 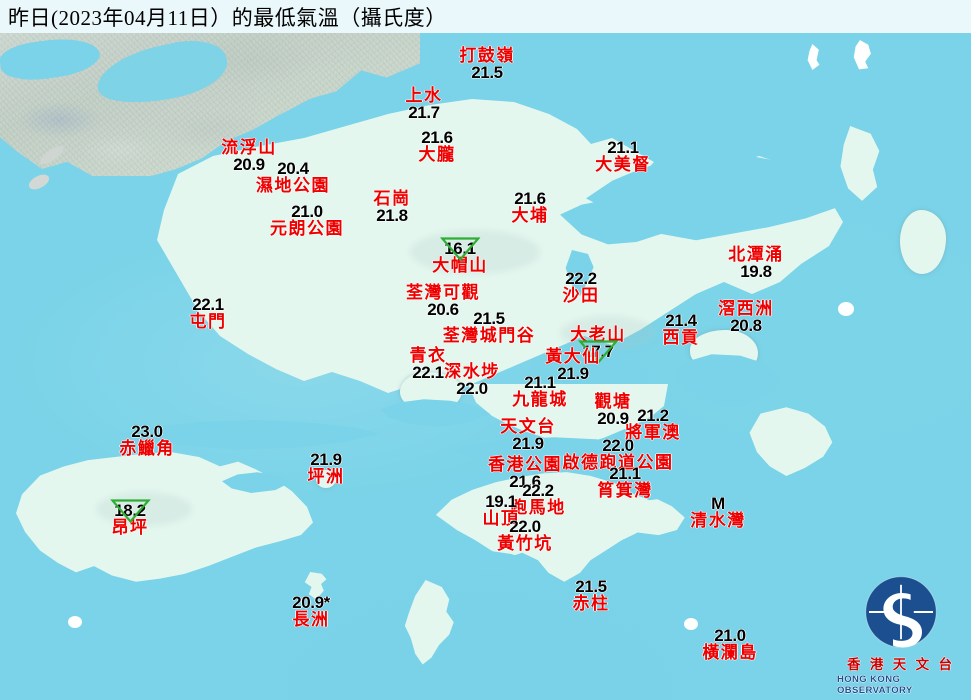 I want to click on station-value-hong-kong-park: 21.6, so click(x=525, y=481).